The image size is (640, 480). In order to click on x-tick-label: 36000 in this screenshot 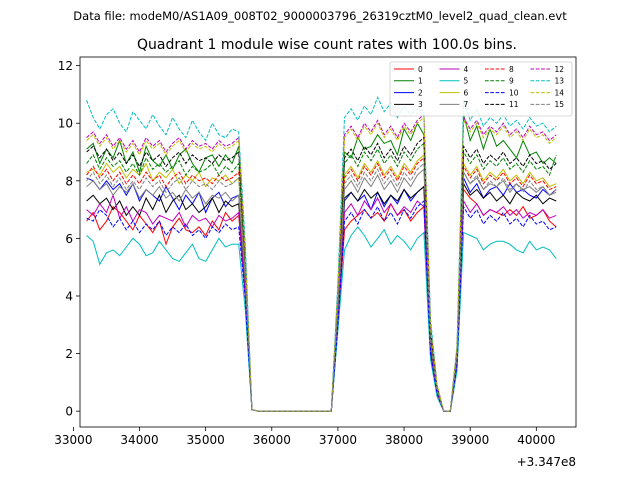, I will do `click(272, 440)`.